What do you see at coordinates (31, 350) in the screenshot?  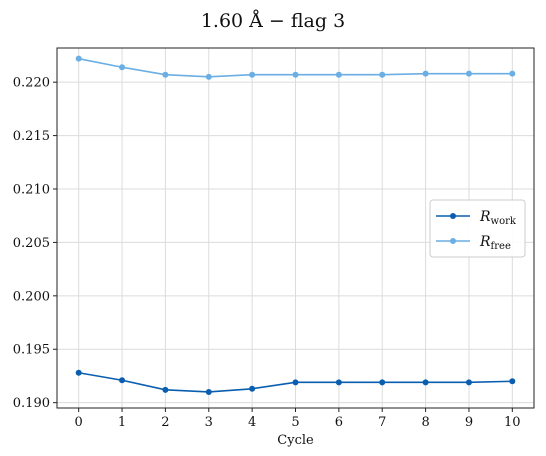 I see `y-tick-label: 0.195` at bounding box center [31, 350].